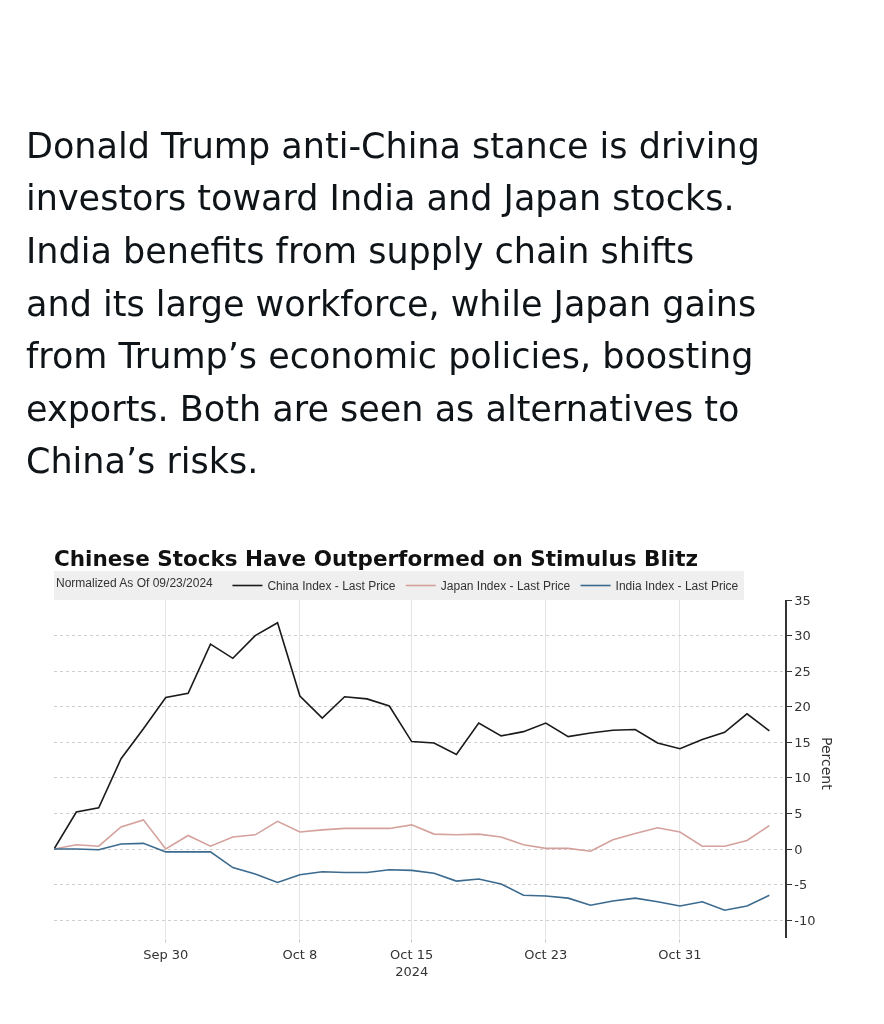  Describe the element at coordinates (412, 962) in the screenshot. I see `x-tick-label: Oct 15 2024` at that location.